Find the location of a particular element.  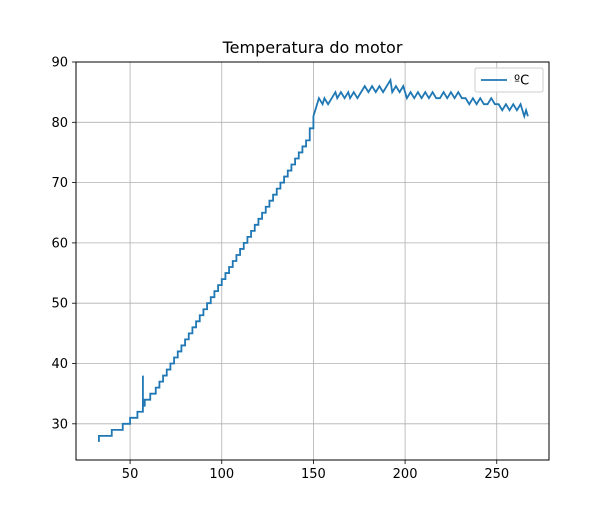

legend-label: ºC is located at coordinates (521, 81).